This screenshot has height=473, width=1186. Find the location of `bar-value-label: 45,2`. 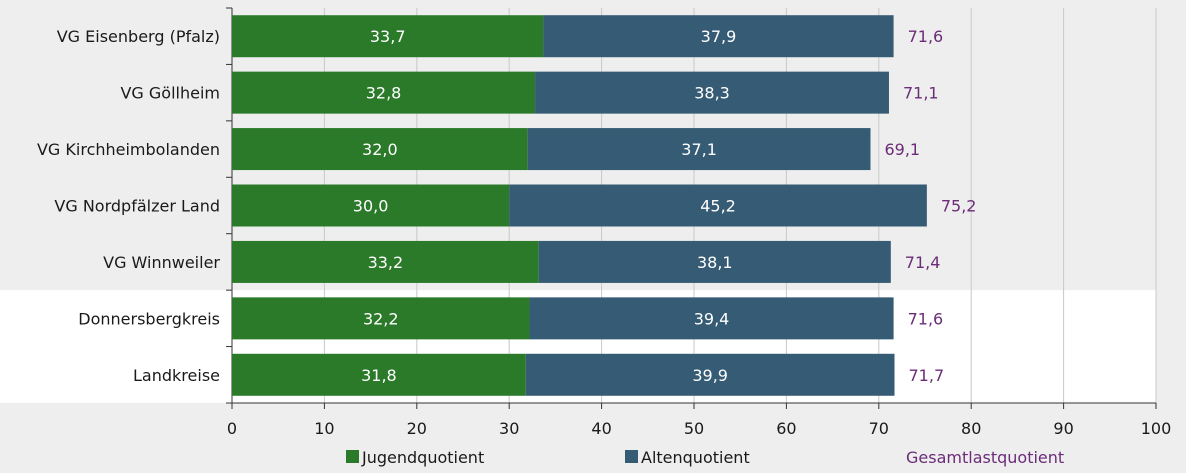

bar-value-label: 45,2 is located at coordinates (718, 206).